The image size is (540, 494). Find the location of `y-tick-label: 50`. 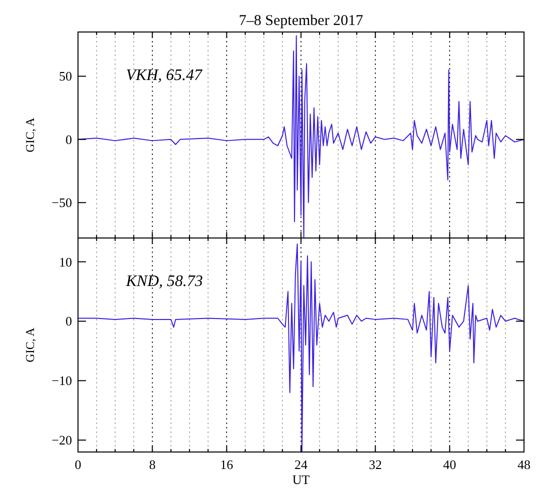

y-tick-label: 50 is located at coordinates (65, 76).